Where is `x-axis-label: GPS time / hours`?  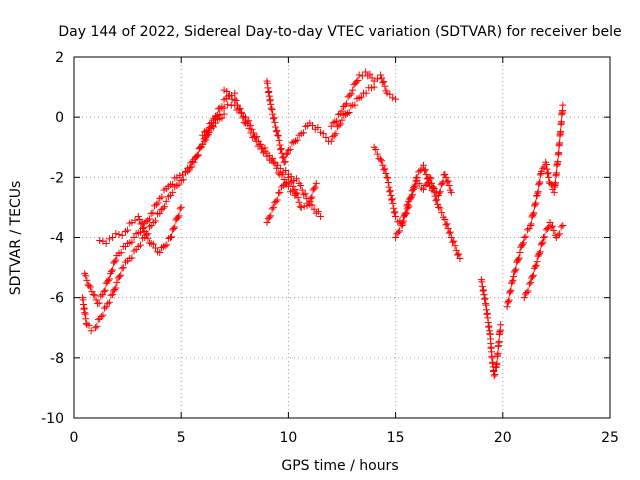
x-axis-label: GPS time / hours is located at coordinates (339, 466).